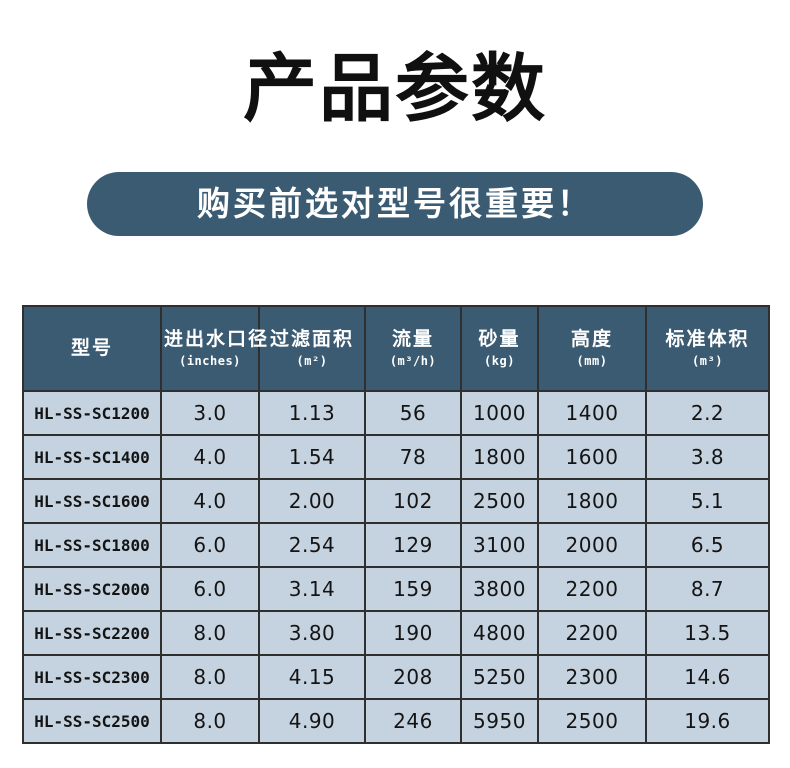 Image resolution: width=790 pixels, height=768 pixels. I want to click on table-column-header-unit: (m²), so click(312, 360).